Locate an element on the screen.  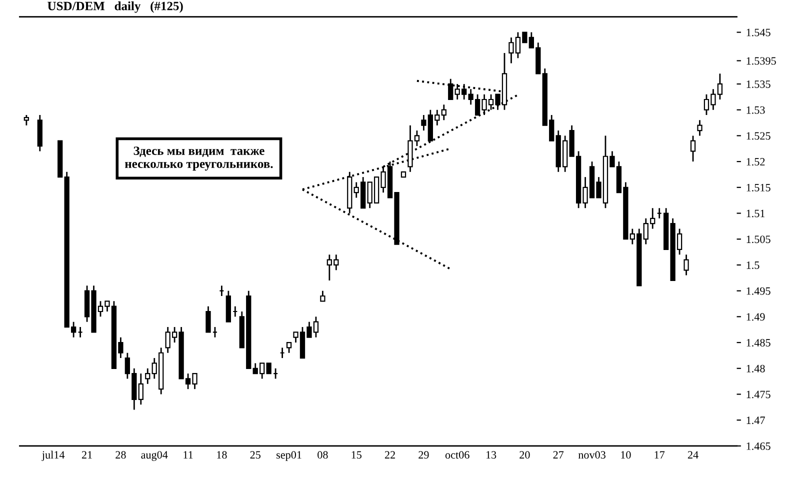
y-tick-label: 1.495 is located at coordinates (758, 291).